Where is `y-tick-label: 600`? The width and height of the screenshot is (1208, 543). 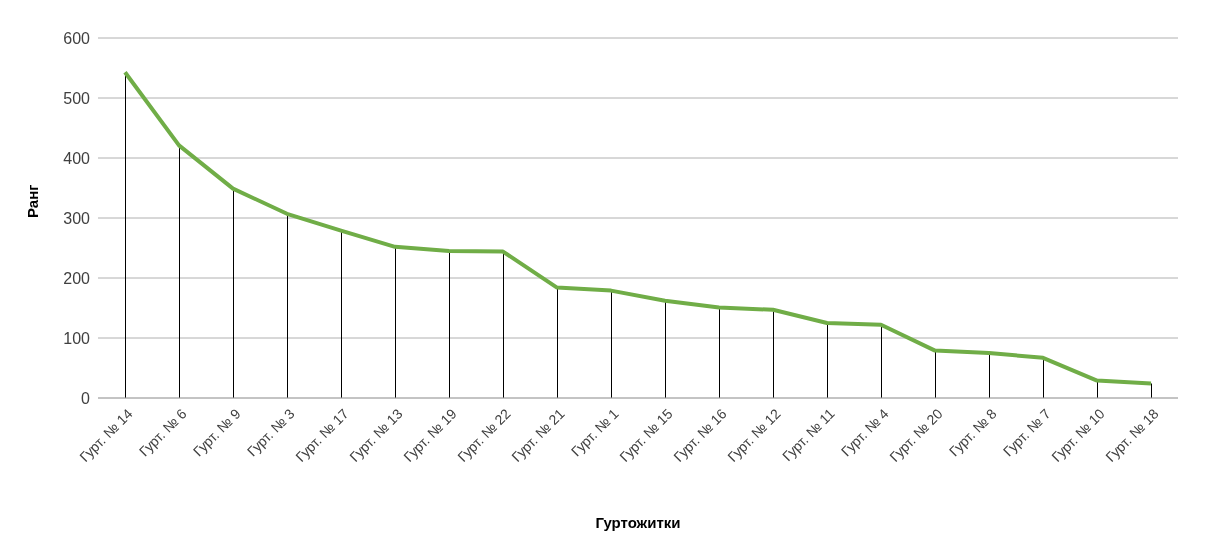 y-tick-label: 600 is located at coordinates (77, 38).